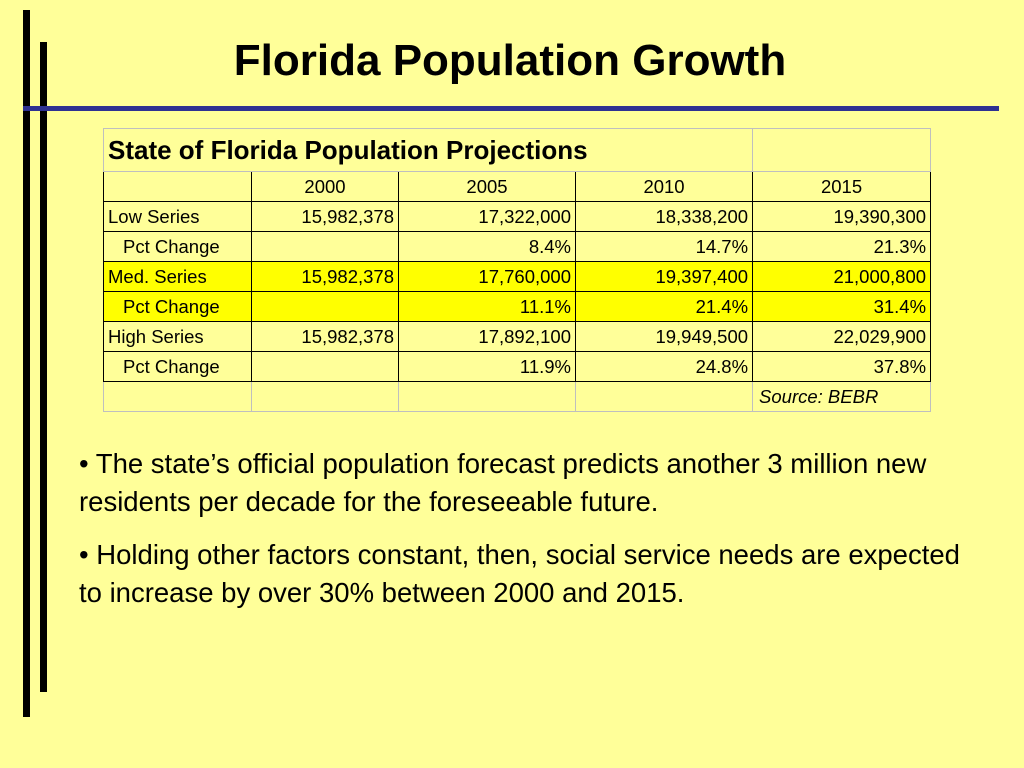  Describe the element at coordinates (510, 60) in the screenshot. I see `slide-title: Florida Population Growth` at that location.